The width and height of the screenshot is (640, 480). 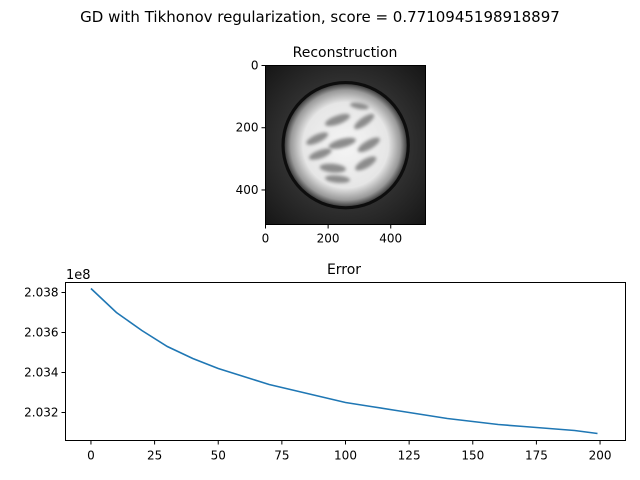 What do you see at coordinates (247, 190) in the screenshot?
I see `image-y-tick-label: 400` at bounding box center [247, 190].